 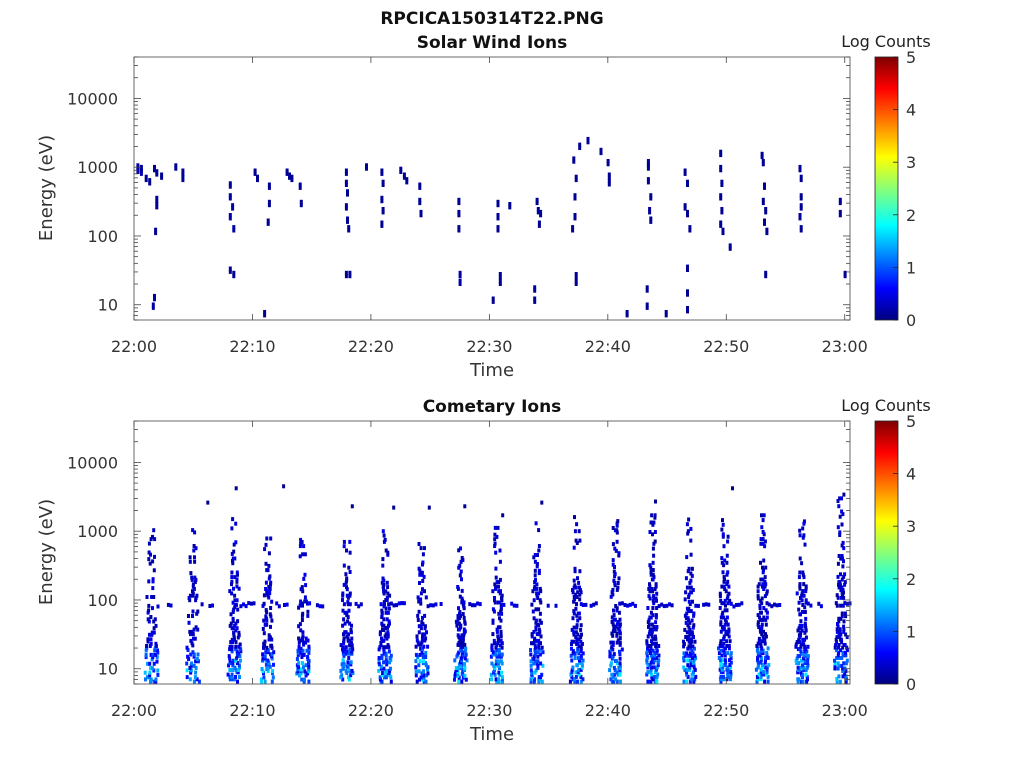 What do you see at coordinates (97, 167) in the screenshot?
I see `solar-wind-y-tick-label: 1000` at bounding box center [97, 167].